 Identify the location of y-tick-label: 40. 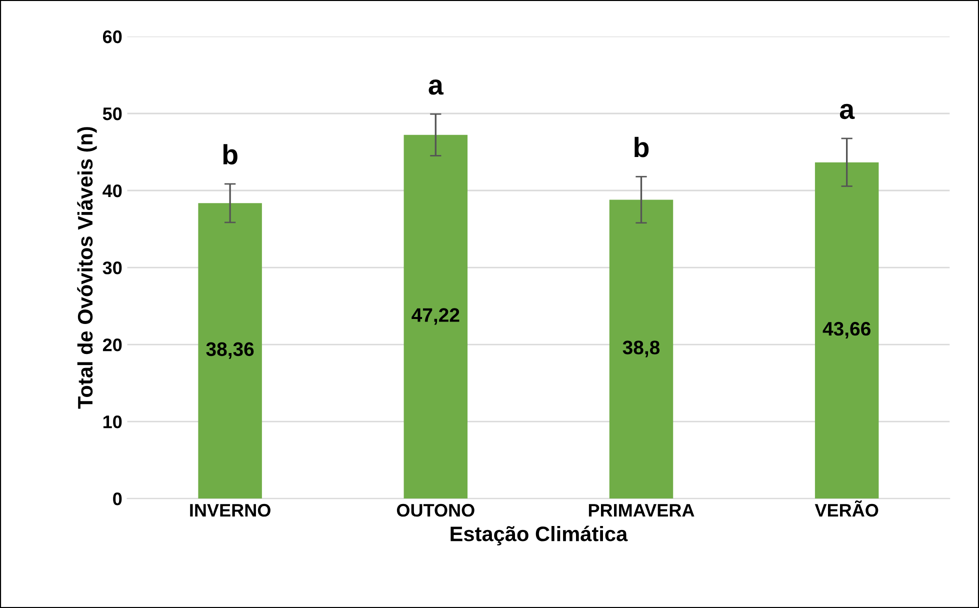
(112, 191).